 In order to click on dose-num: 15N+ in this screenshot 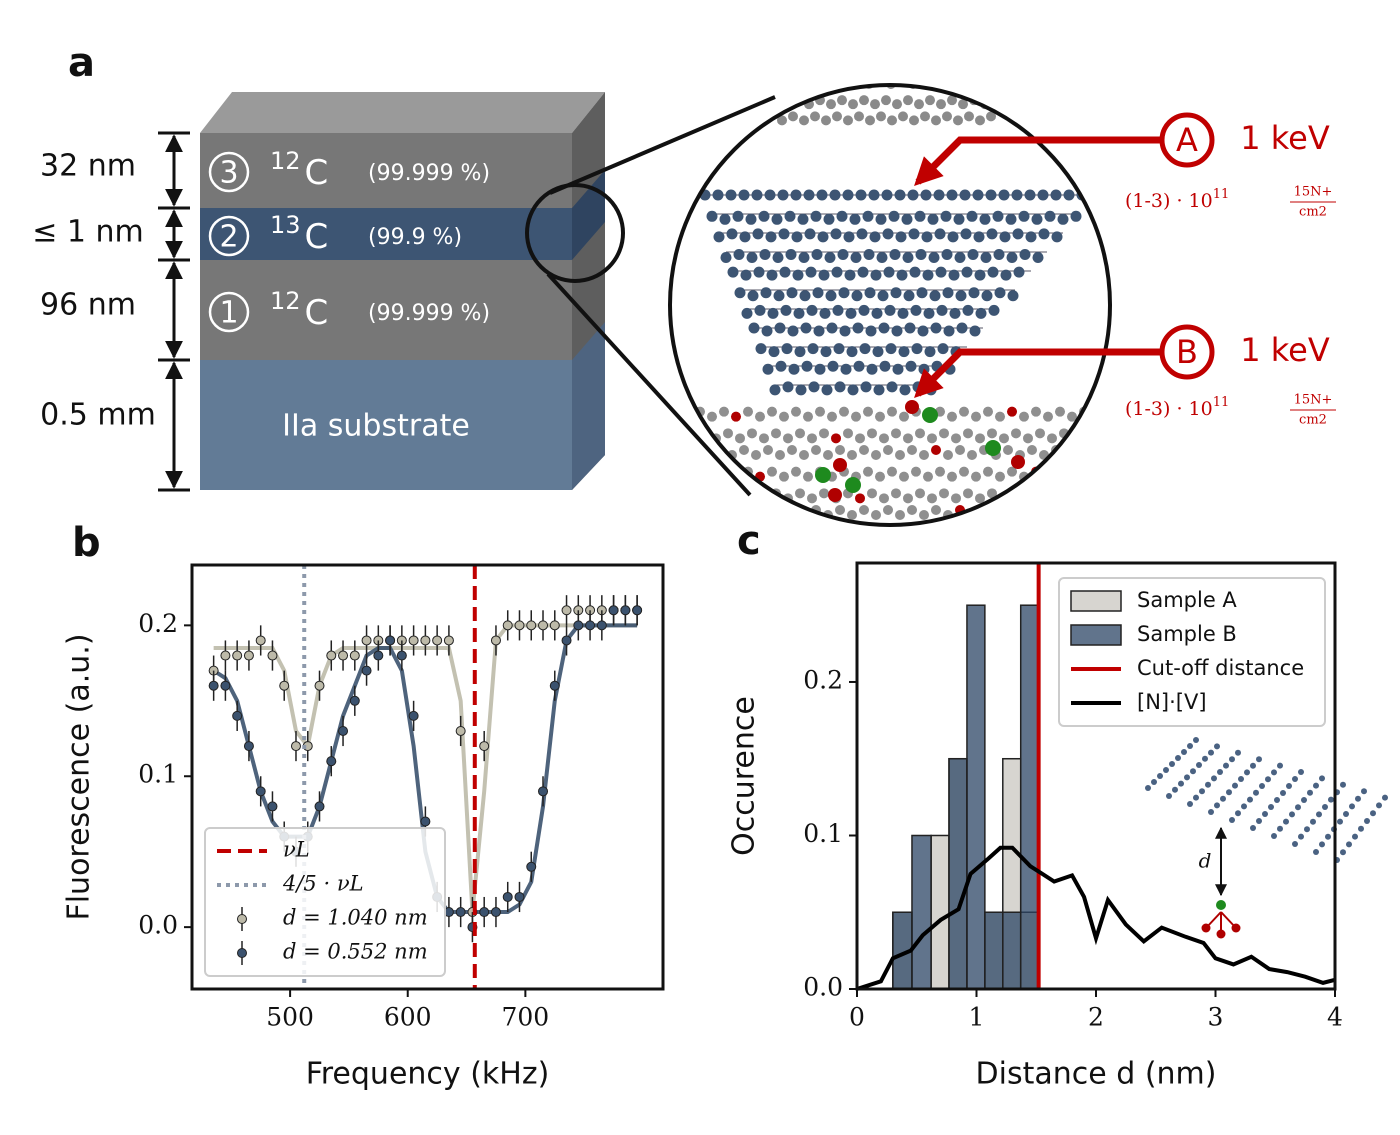, I will do `click(1313, 400)`.